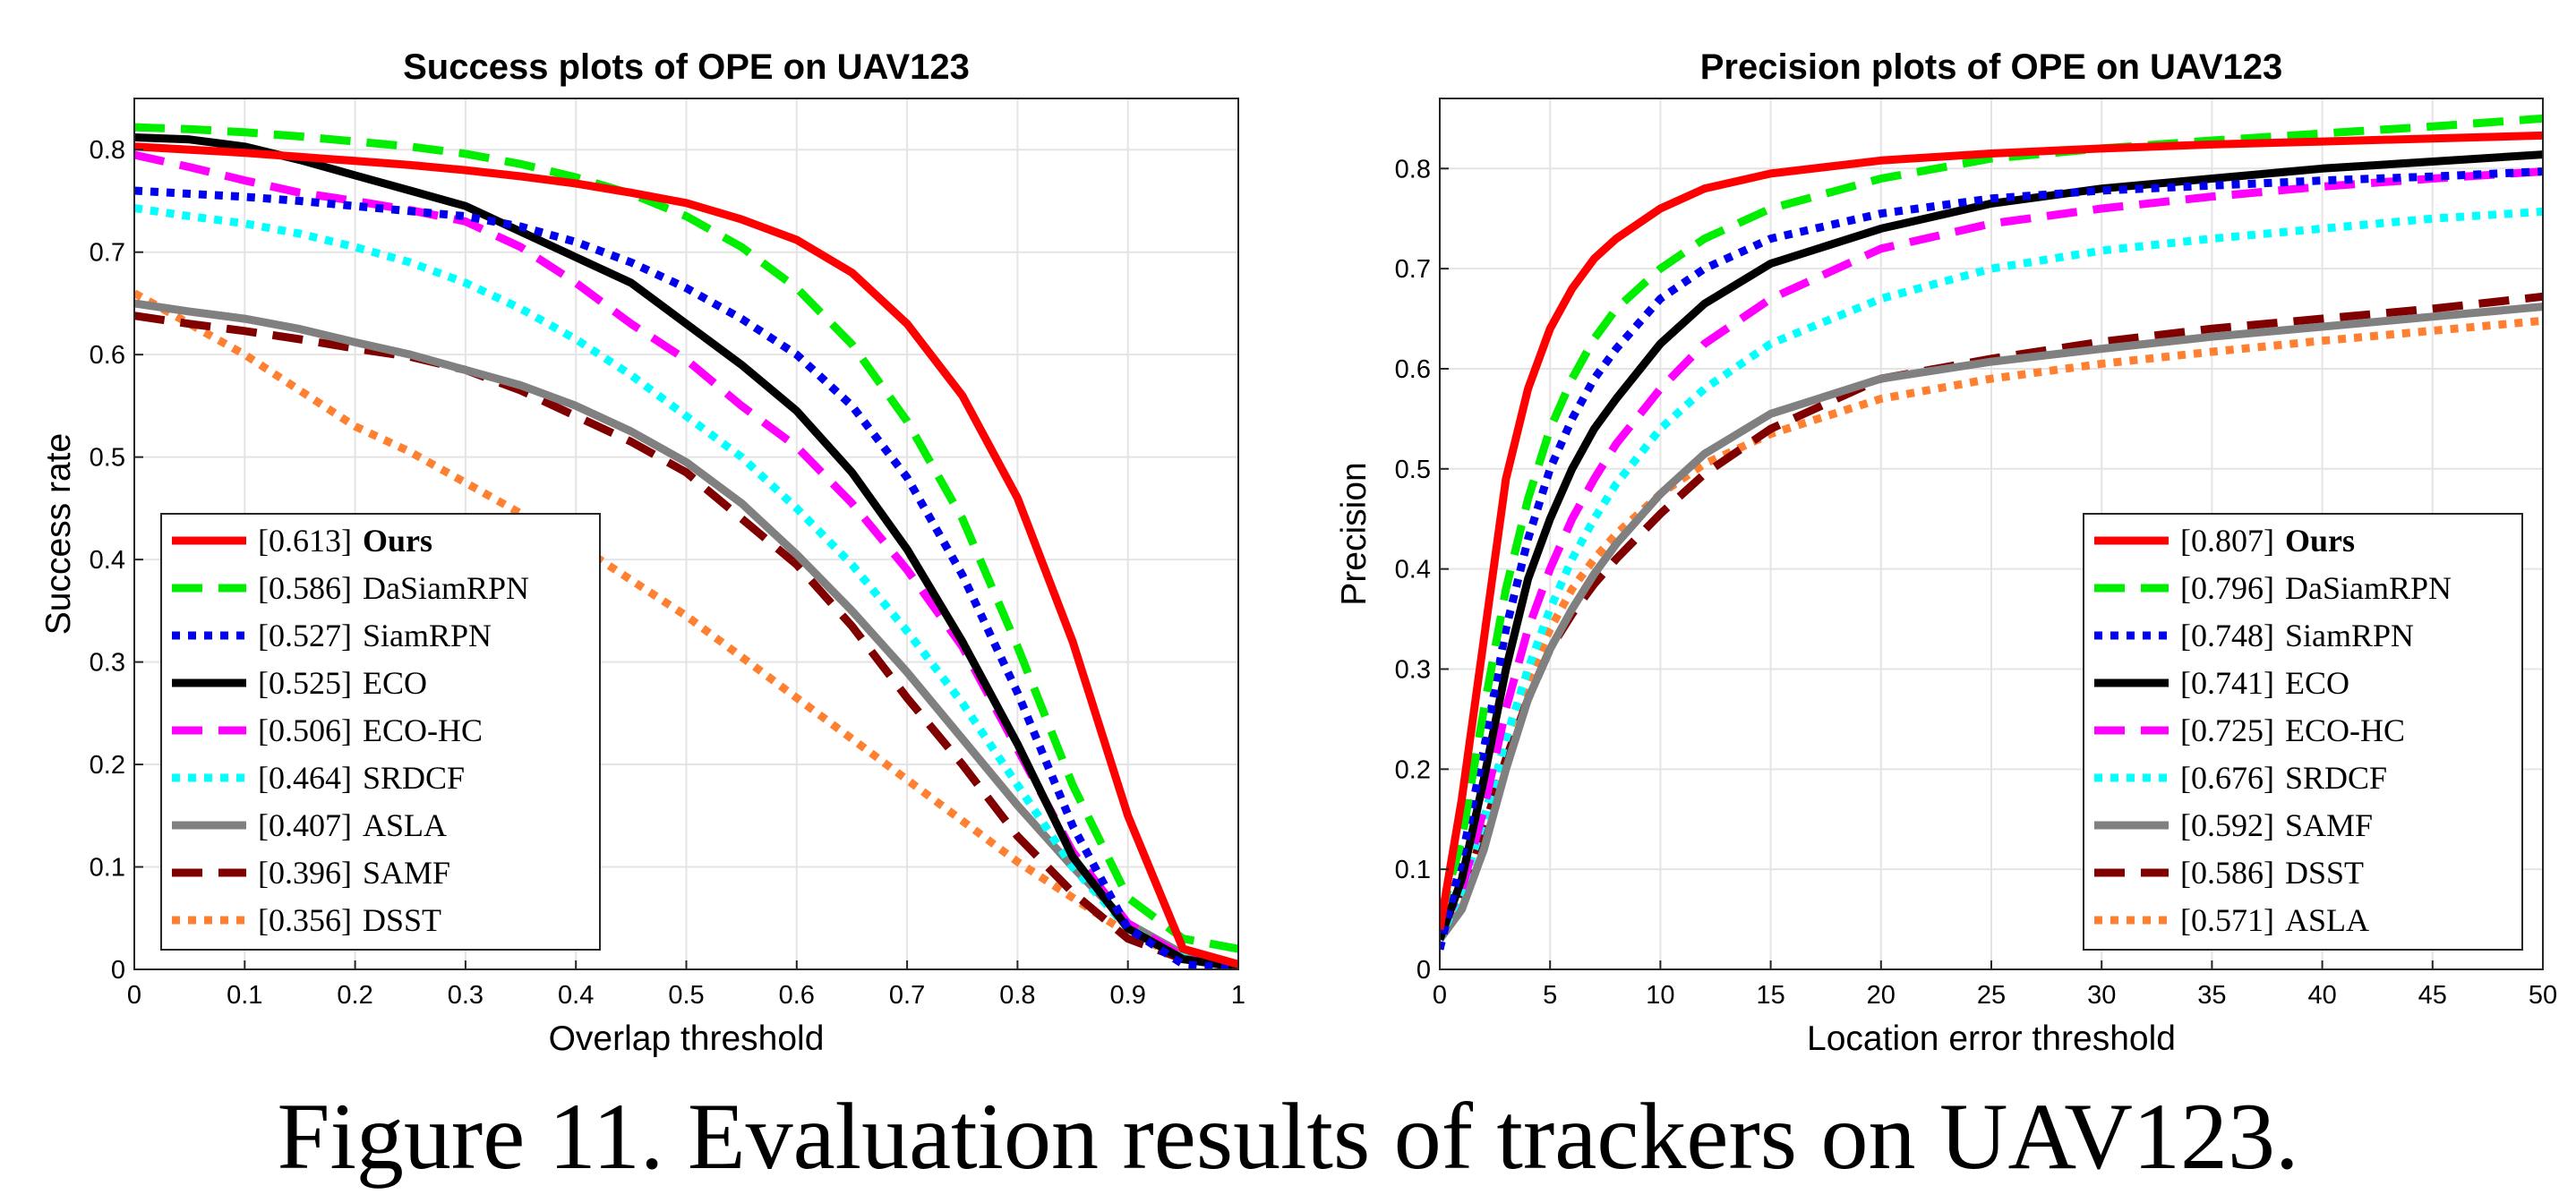  Describe the element at coordinates (2227, 825) in the screenshot. I see `legend-score: [0.592]` at that location.